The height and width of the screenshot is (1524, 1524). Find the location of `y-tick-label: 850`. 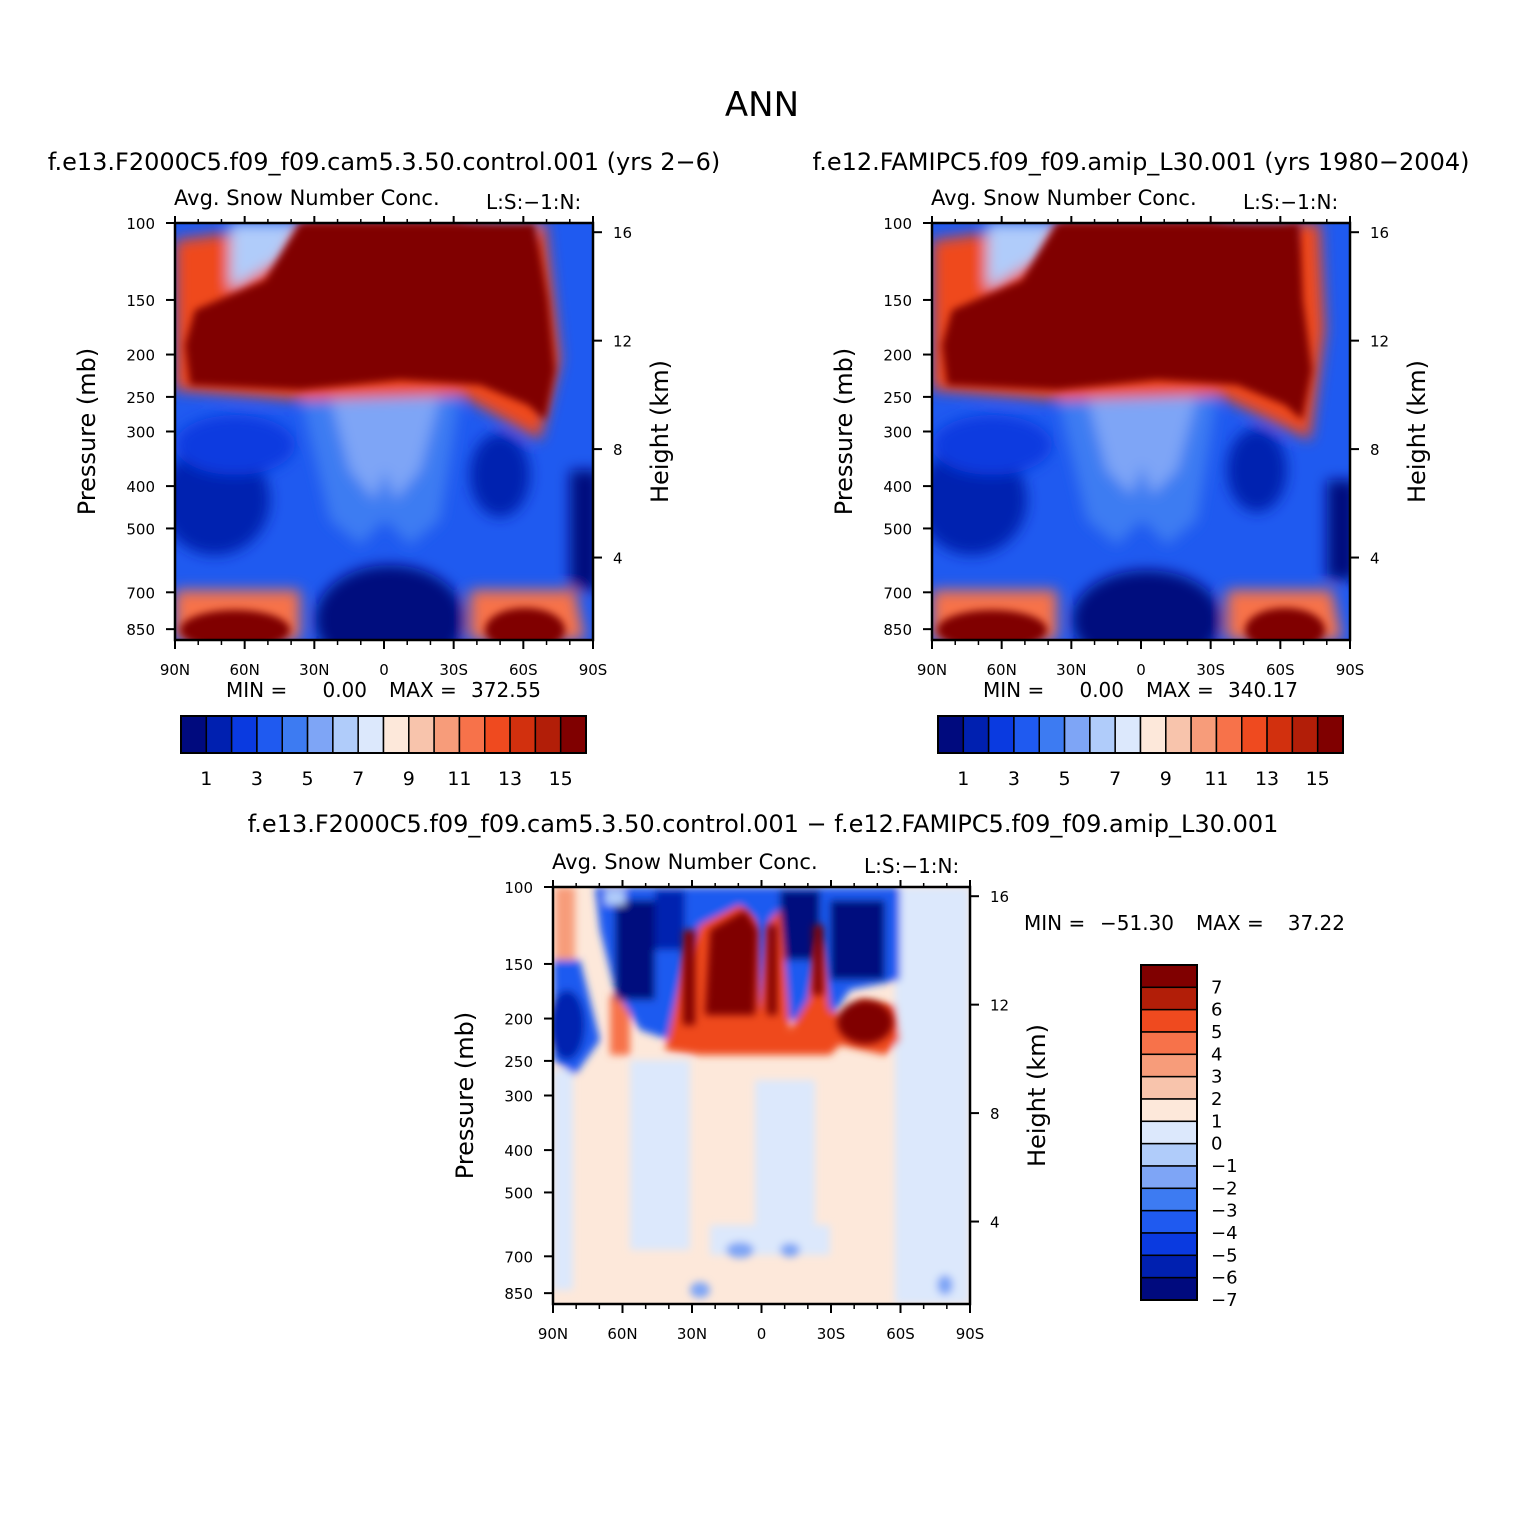

y-tick-label: 850 is located at coordinates (518, 1294).